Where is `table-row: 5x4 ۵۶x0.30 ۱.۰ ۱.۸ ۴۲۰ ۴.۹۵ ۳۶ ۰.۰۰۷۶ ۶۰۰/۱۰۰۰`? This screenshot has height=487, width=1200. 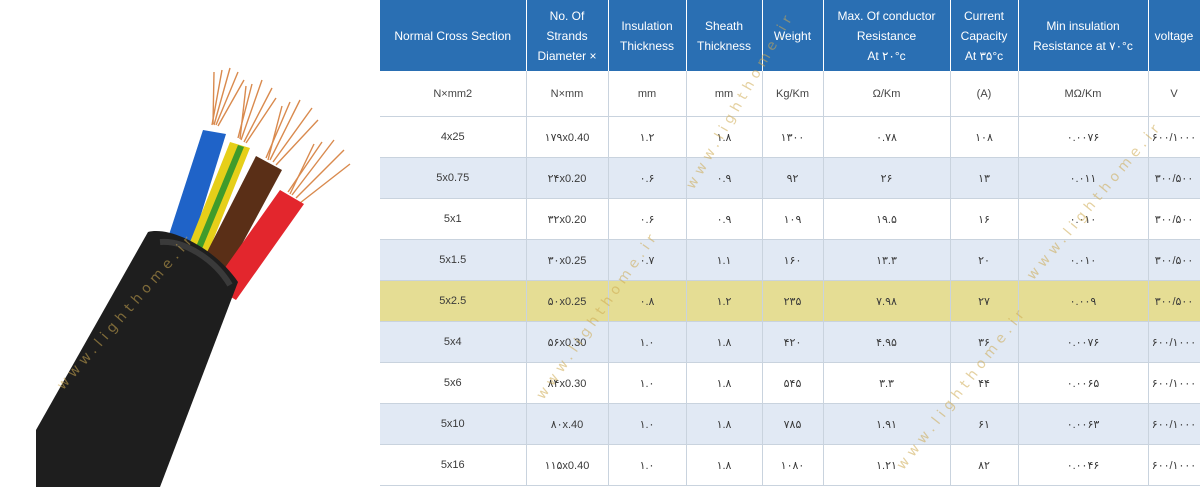
table-row: 5x4 ۵۶x0.30 ۱.۰ ۱.۸ ۴۲۰ ۴.۹۵ ۳۶ ۰.۰۰۷۶ ۶۰۰/۱۰۰۰ is located at coordinates (790, 342).